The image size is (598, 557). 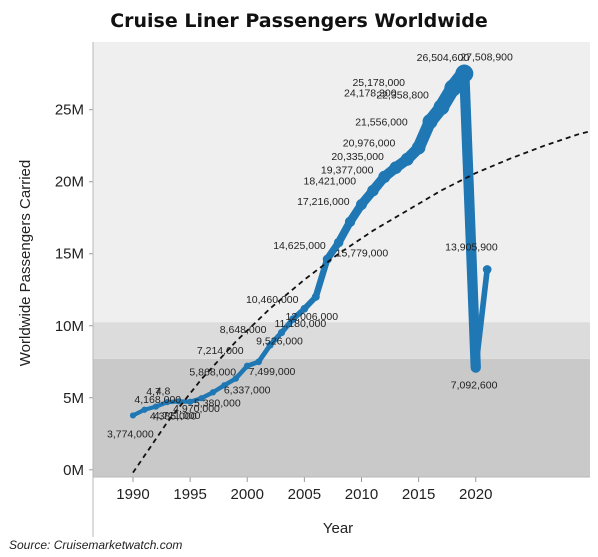 What do you see at coordinates (272, 372) in the screenshot?
I see `data-label: 7,499,000` at bounding box center [272, 372].